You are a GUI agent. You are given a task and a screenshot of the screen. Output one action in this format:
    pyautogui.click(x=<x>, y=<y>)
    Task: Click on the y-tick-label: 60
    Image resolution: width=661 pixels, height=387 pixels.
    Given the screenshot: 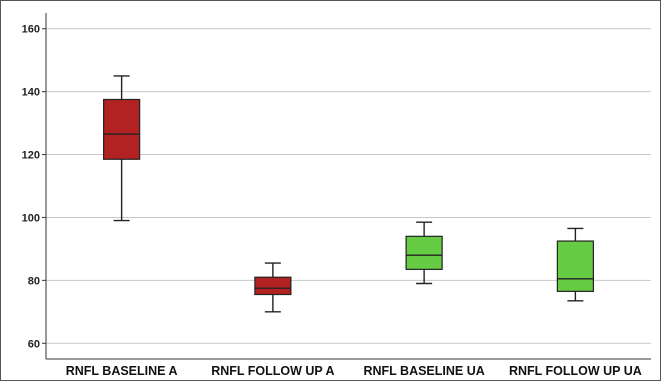 What is the action you would take?
    pyautogui.click(x=34, y=344)
    